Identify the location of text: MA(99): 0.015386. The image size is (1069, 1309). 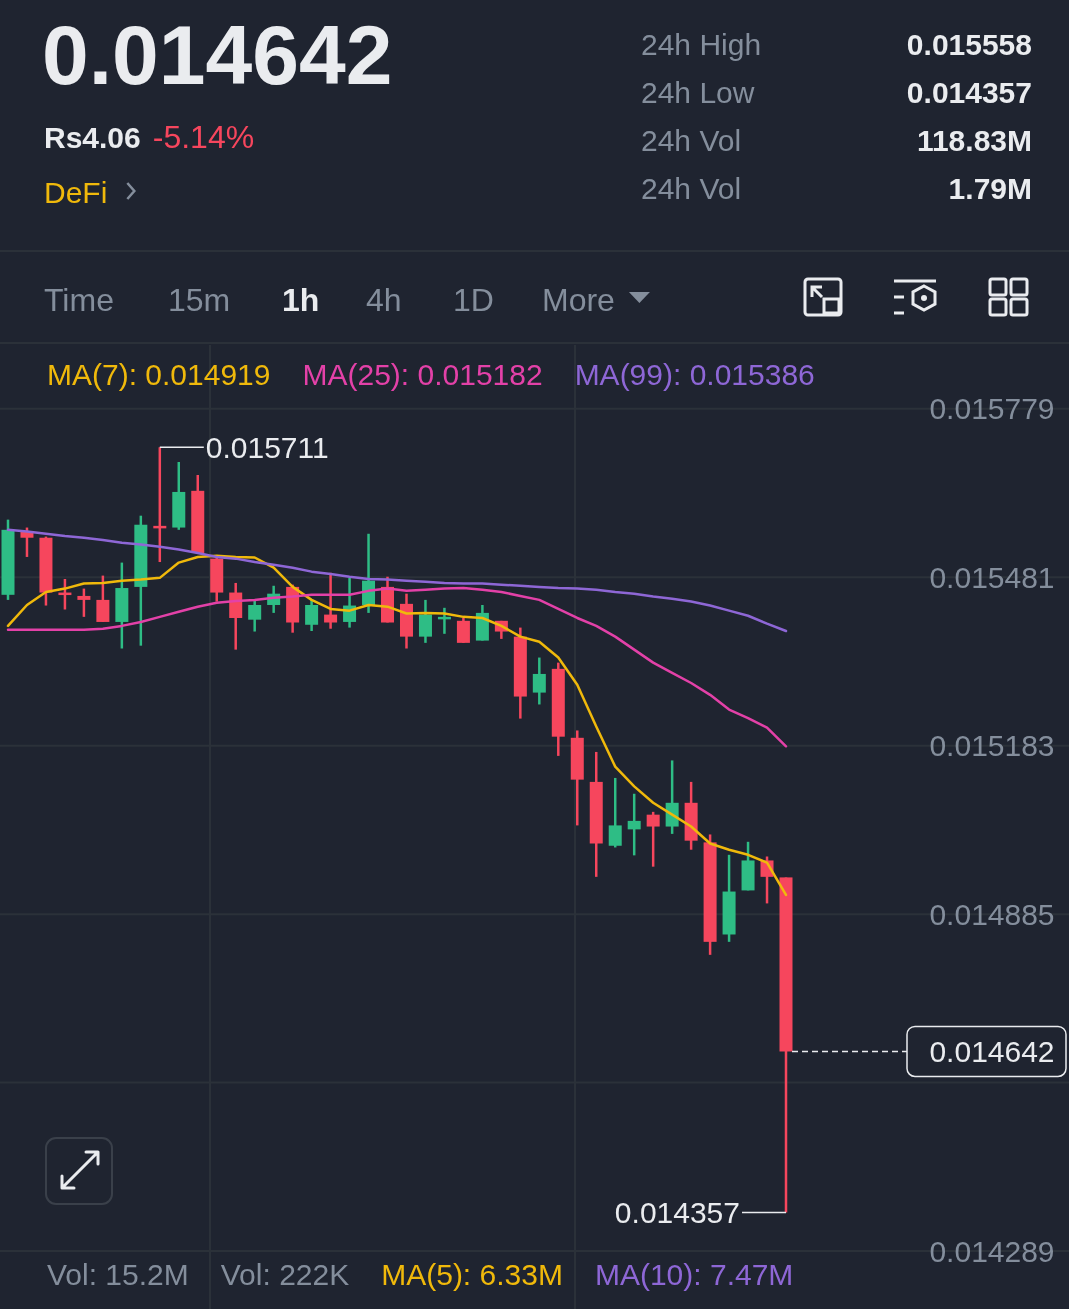
(694, 374).